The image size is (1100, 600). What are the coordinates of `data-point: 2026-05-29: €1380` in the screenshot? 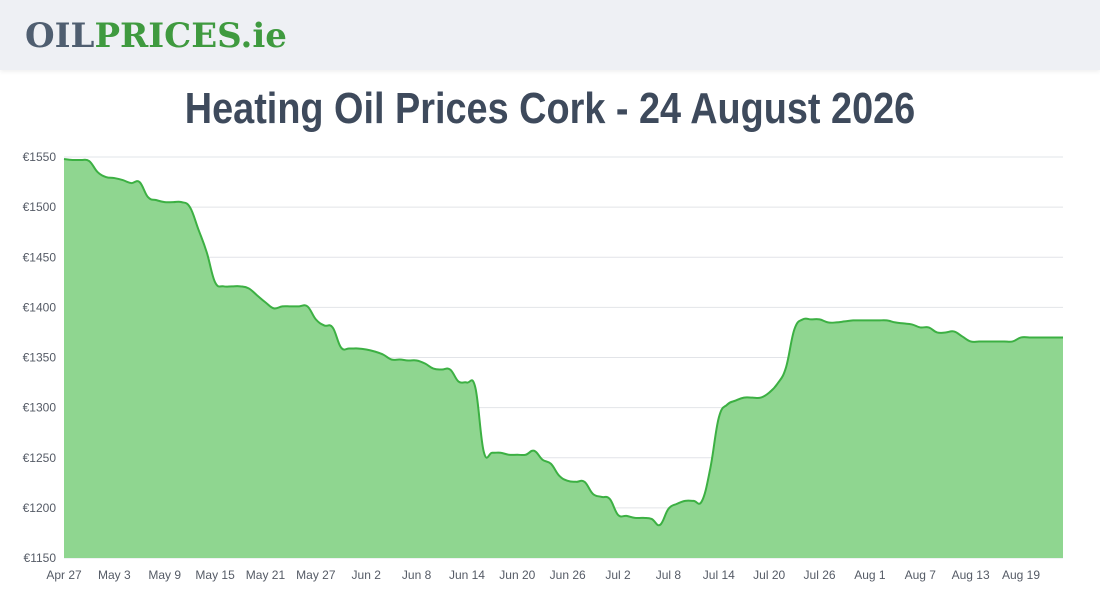 It's located at (333, 327).